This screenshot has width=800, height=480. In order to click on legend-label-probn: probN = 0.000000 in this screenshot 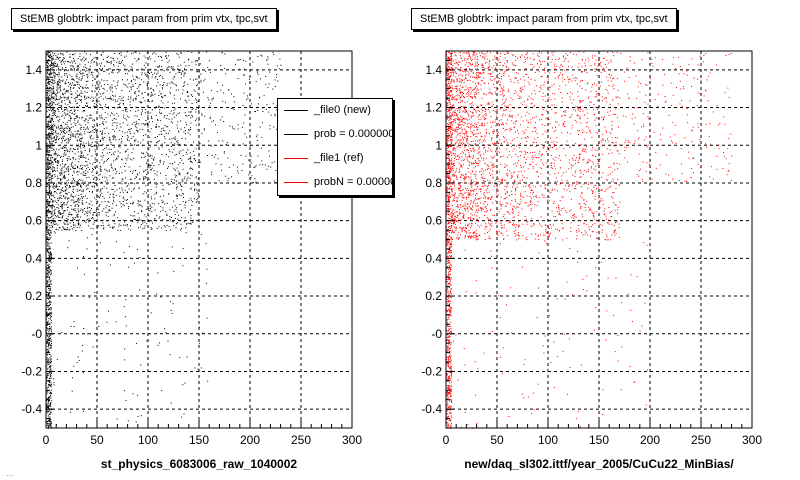, I will do `click(353, 182)`.